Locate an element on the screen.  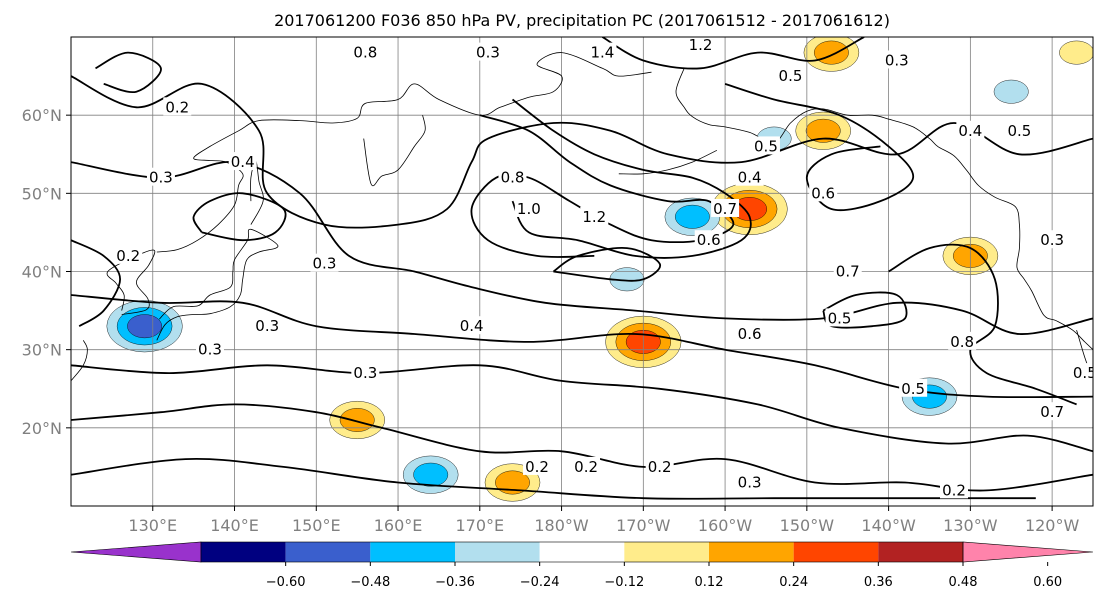
pv-contour-label: 1.0 is located at coordinates (529, 209).